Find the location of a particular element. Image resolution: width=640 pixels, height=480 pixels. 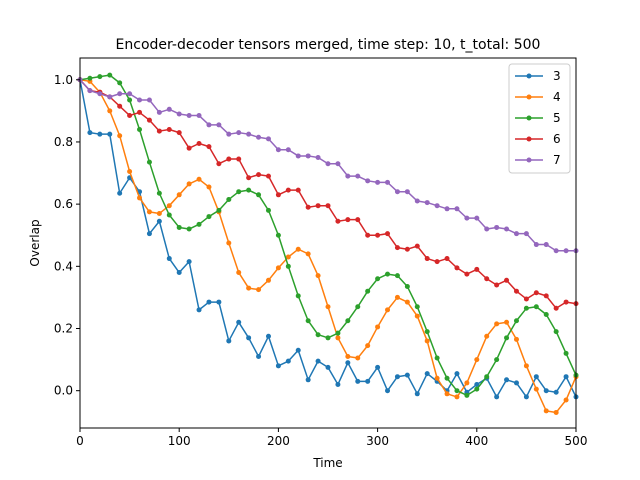

y-axis-label: Overlap is located at coordinates (35, 242).